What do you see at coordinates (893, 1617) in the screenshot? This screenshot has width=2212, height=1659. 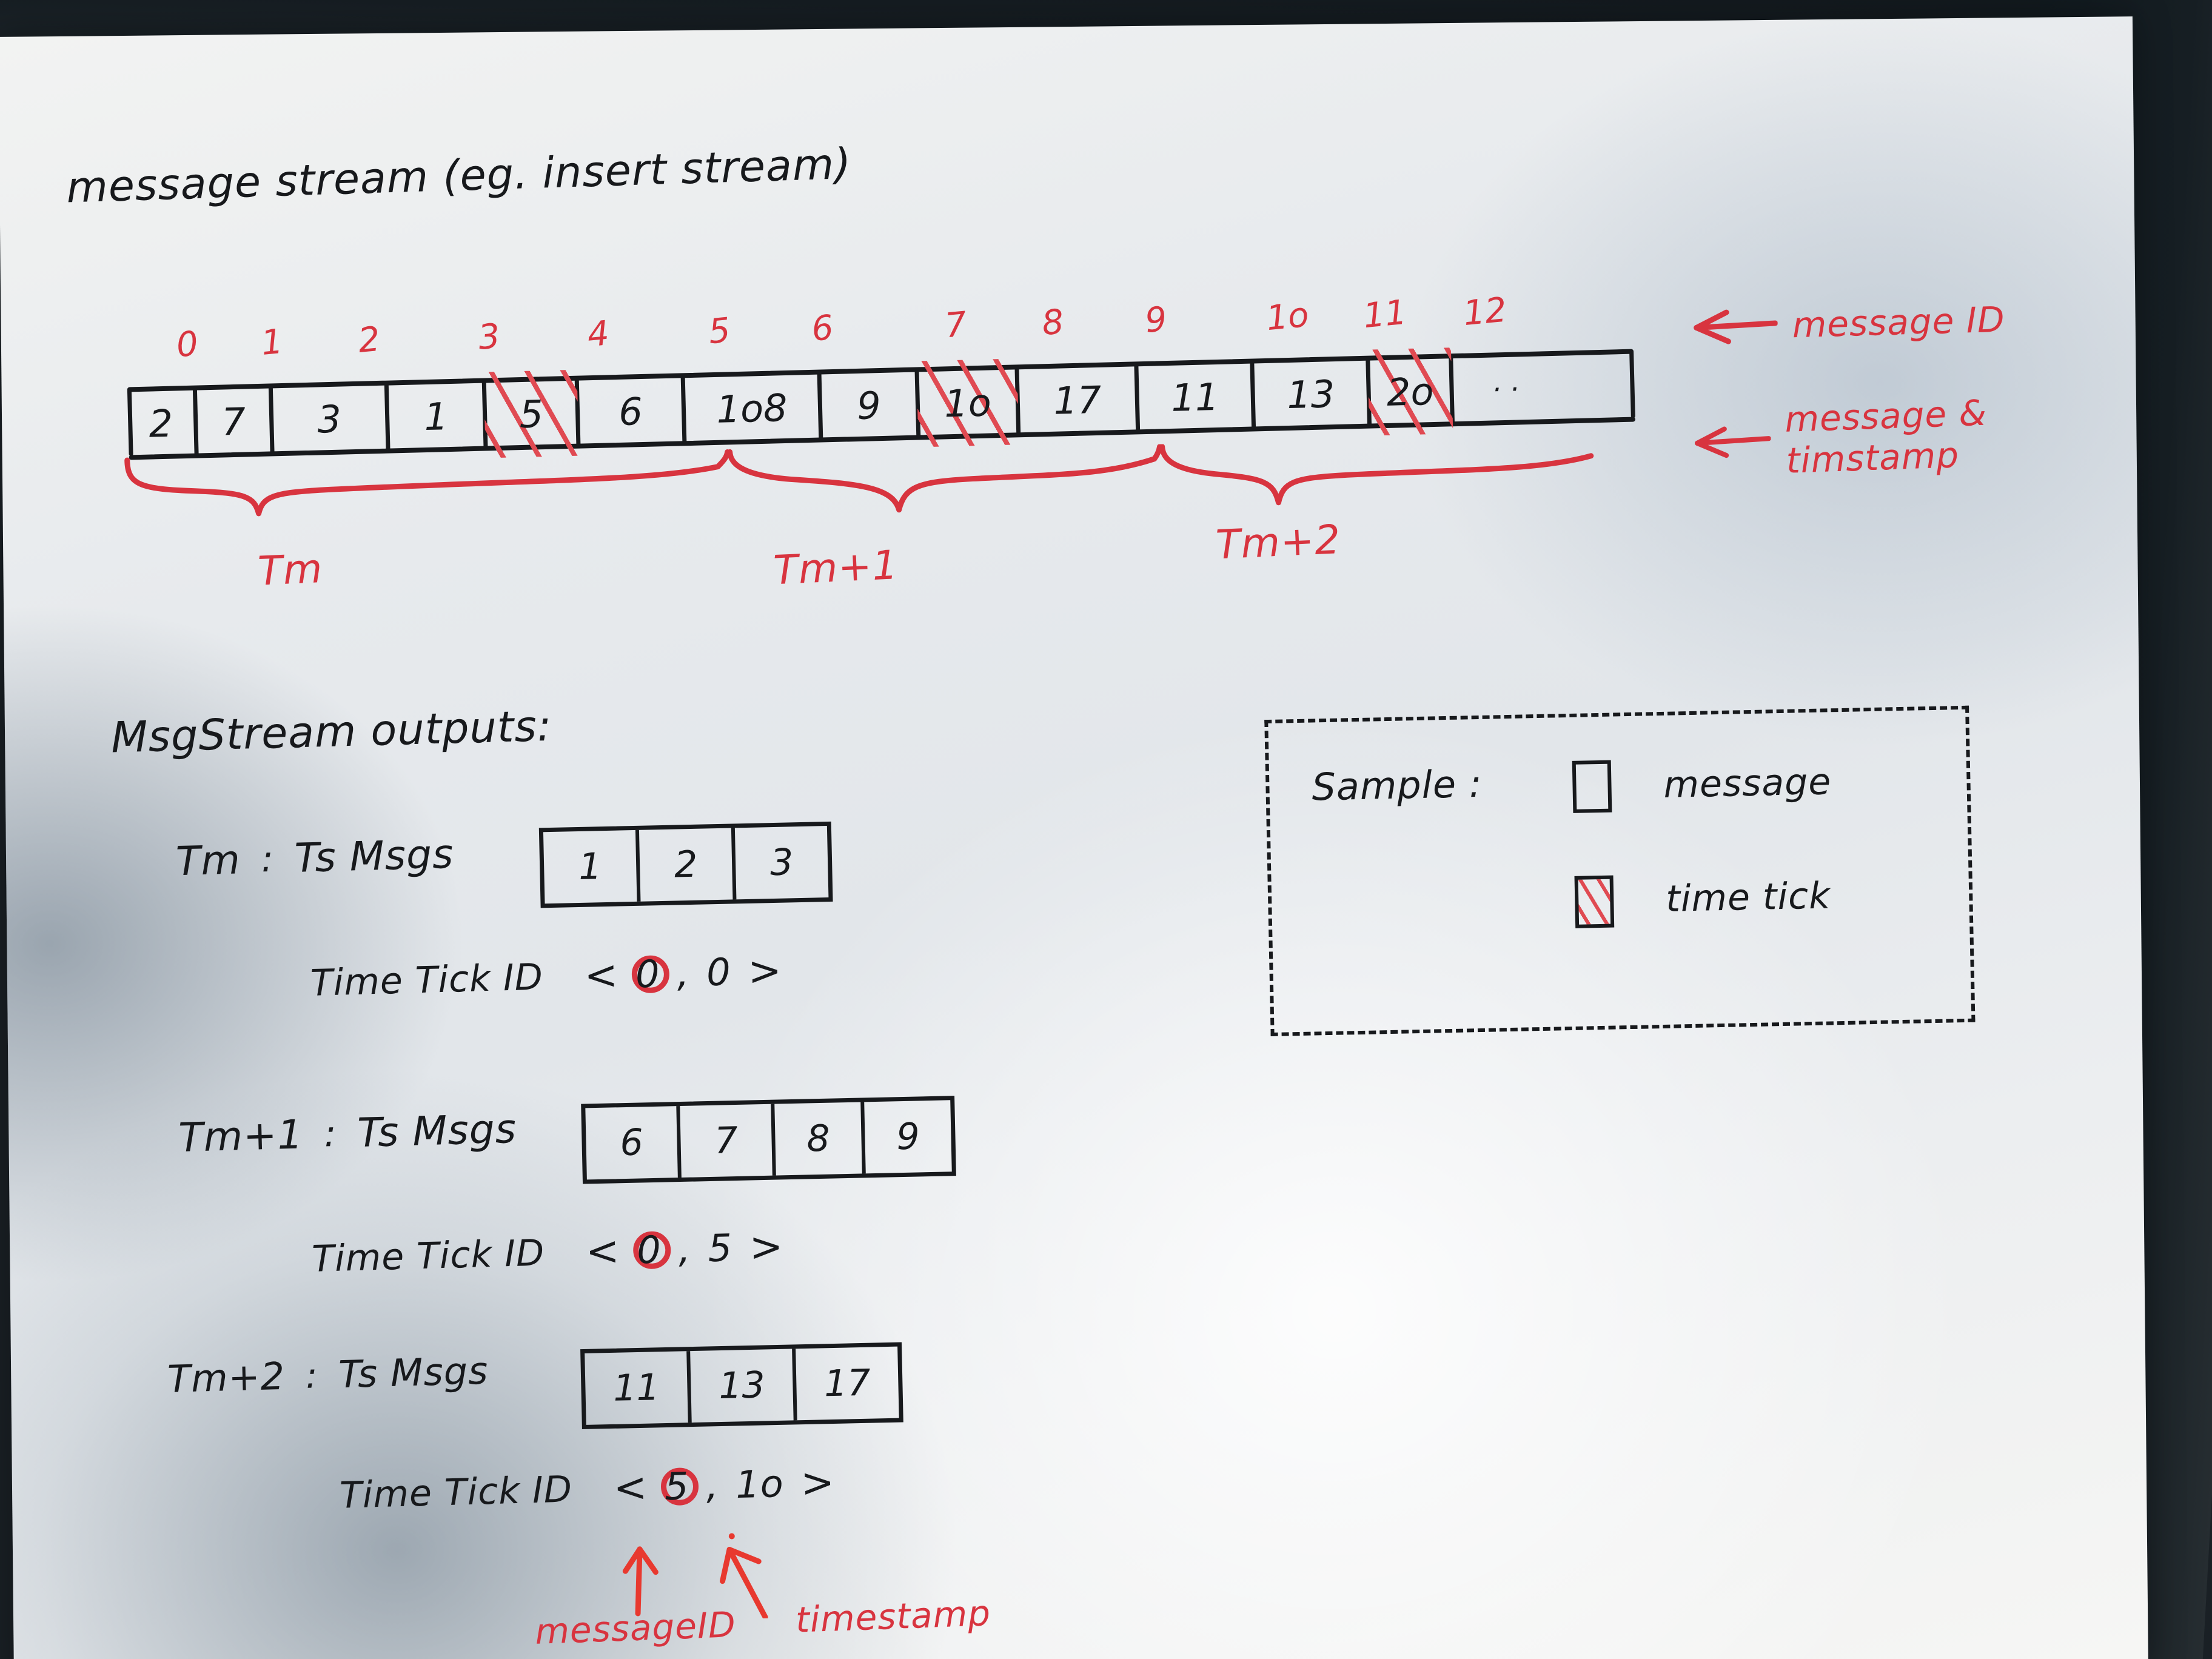 I see `callout-label-timestamp: timestamp` at bounding box center [893, 1617].